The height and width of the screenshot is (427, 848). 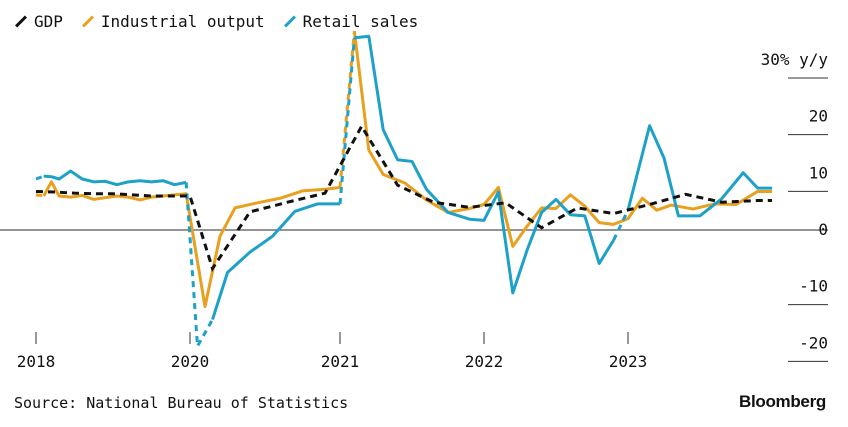 What do you see at coordinates (818, 116) in the screenshot?
I see `y-tick-label: 20` at bounding box center [818, 116].